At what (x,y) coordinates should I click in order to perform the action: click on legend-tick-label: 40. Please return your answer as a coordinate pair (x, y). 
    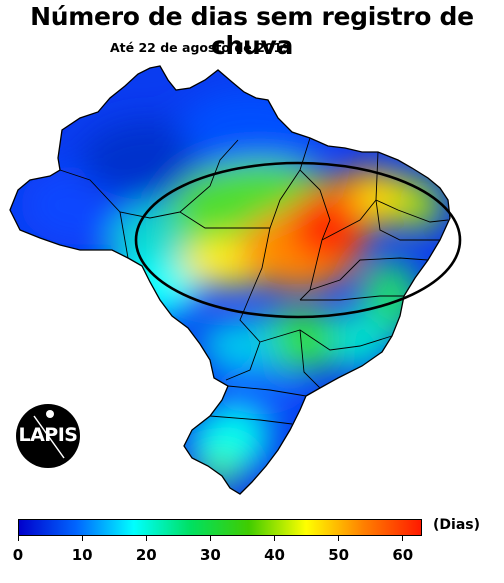
    Looking at the image, I should click on (274, 555).